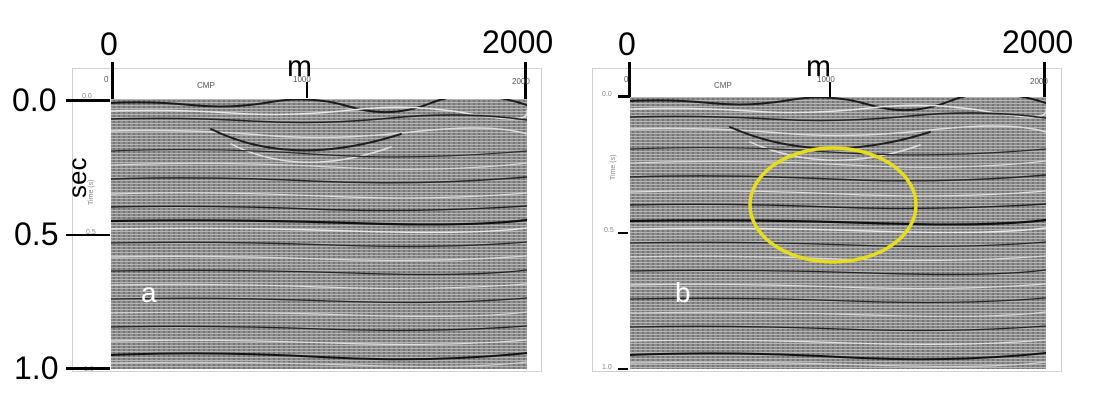 The width and height of the screenshot is (1100, 400). Describe the element at coordinates (833, 205) in the screenshot. I see `panel-b-highlight-ellipse` at that location.